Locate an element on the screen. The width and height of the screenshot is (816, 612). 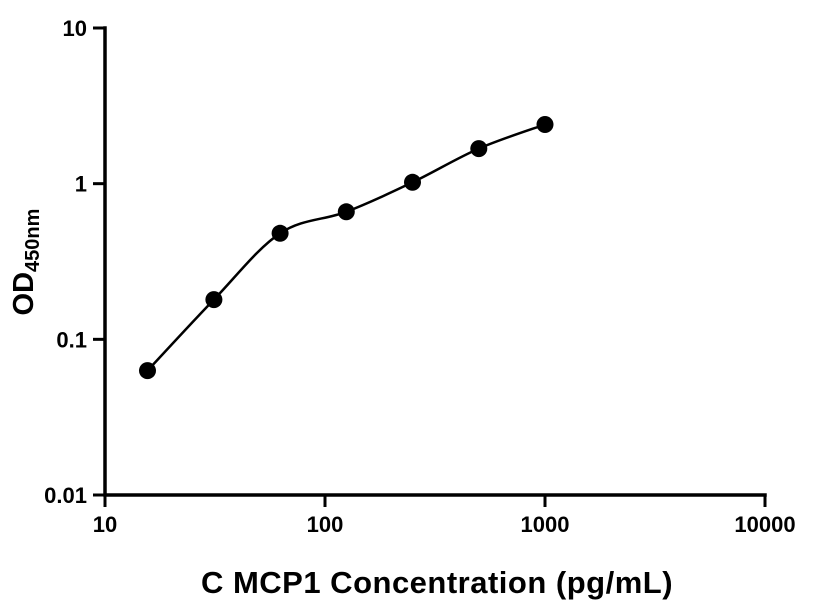
y-axis-tick-label: 0.01 is located at coordinates (65, 495).